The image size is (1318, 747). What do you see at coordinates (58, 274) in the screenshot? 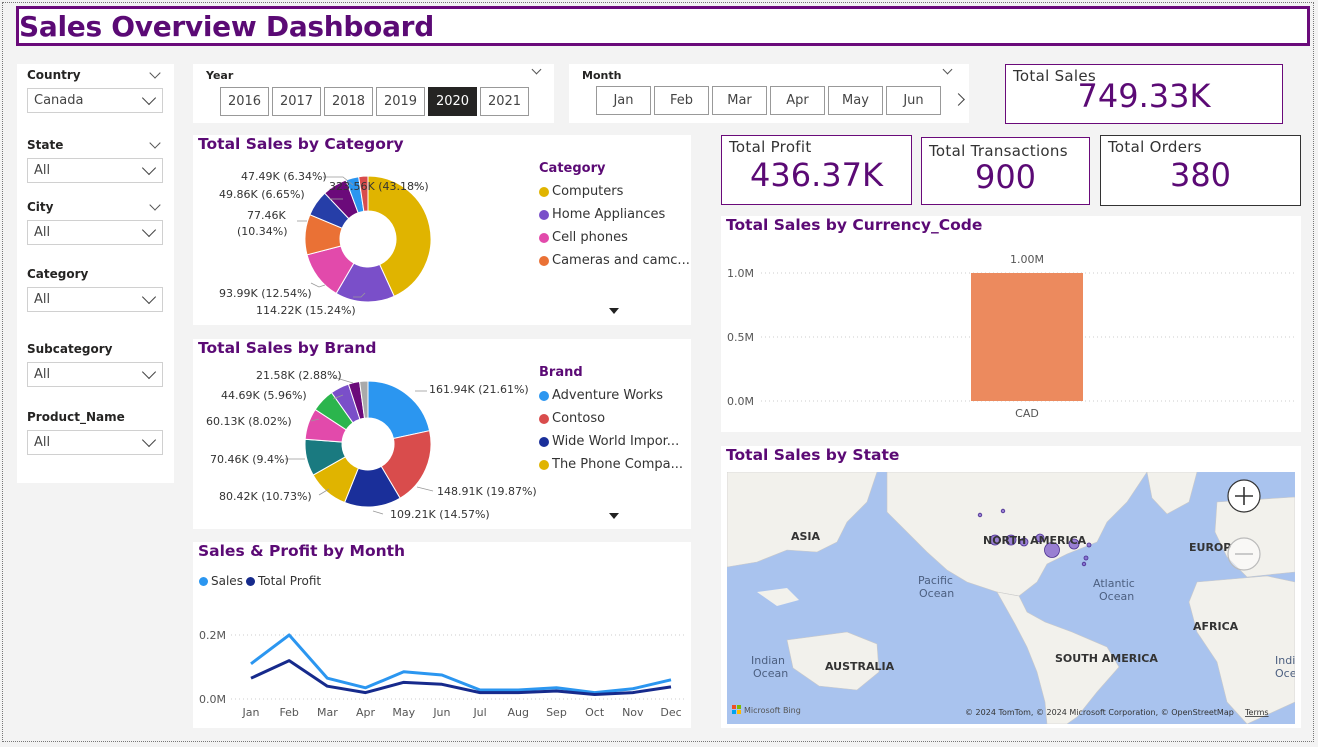
I see `category-label: Category` at bounding box center [58, 274].